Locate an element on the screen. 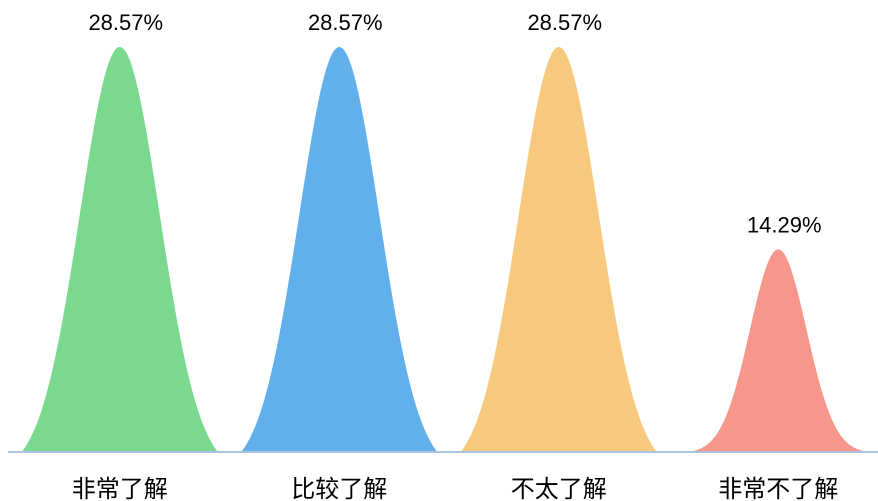 Image resolution: width=878 pixels, height=501 pixels. category-label-4: 非常不了解 is located at coordinates (778, 488).